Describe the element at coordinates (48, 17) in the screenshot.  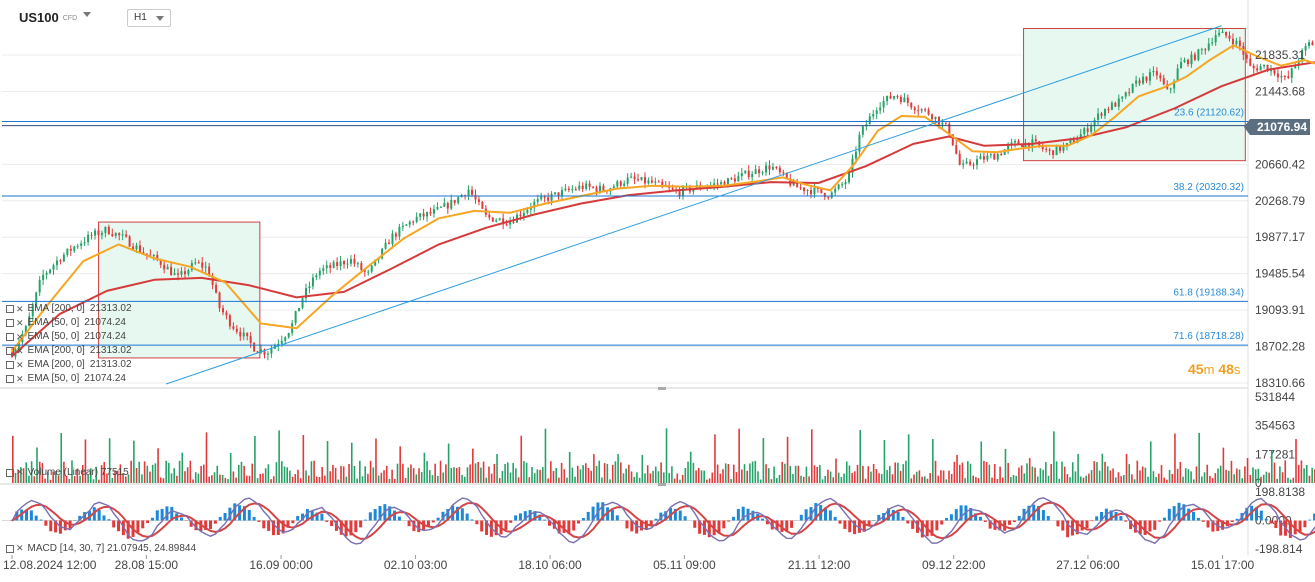
I see `symbol-selector: US100 CFD` at that location.